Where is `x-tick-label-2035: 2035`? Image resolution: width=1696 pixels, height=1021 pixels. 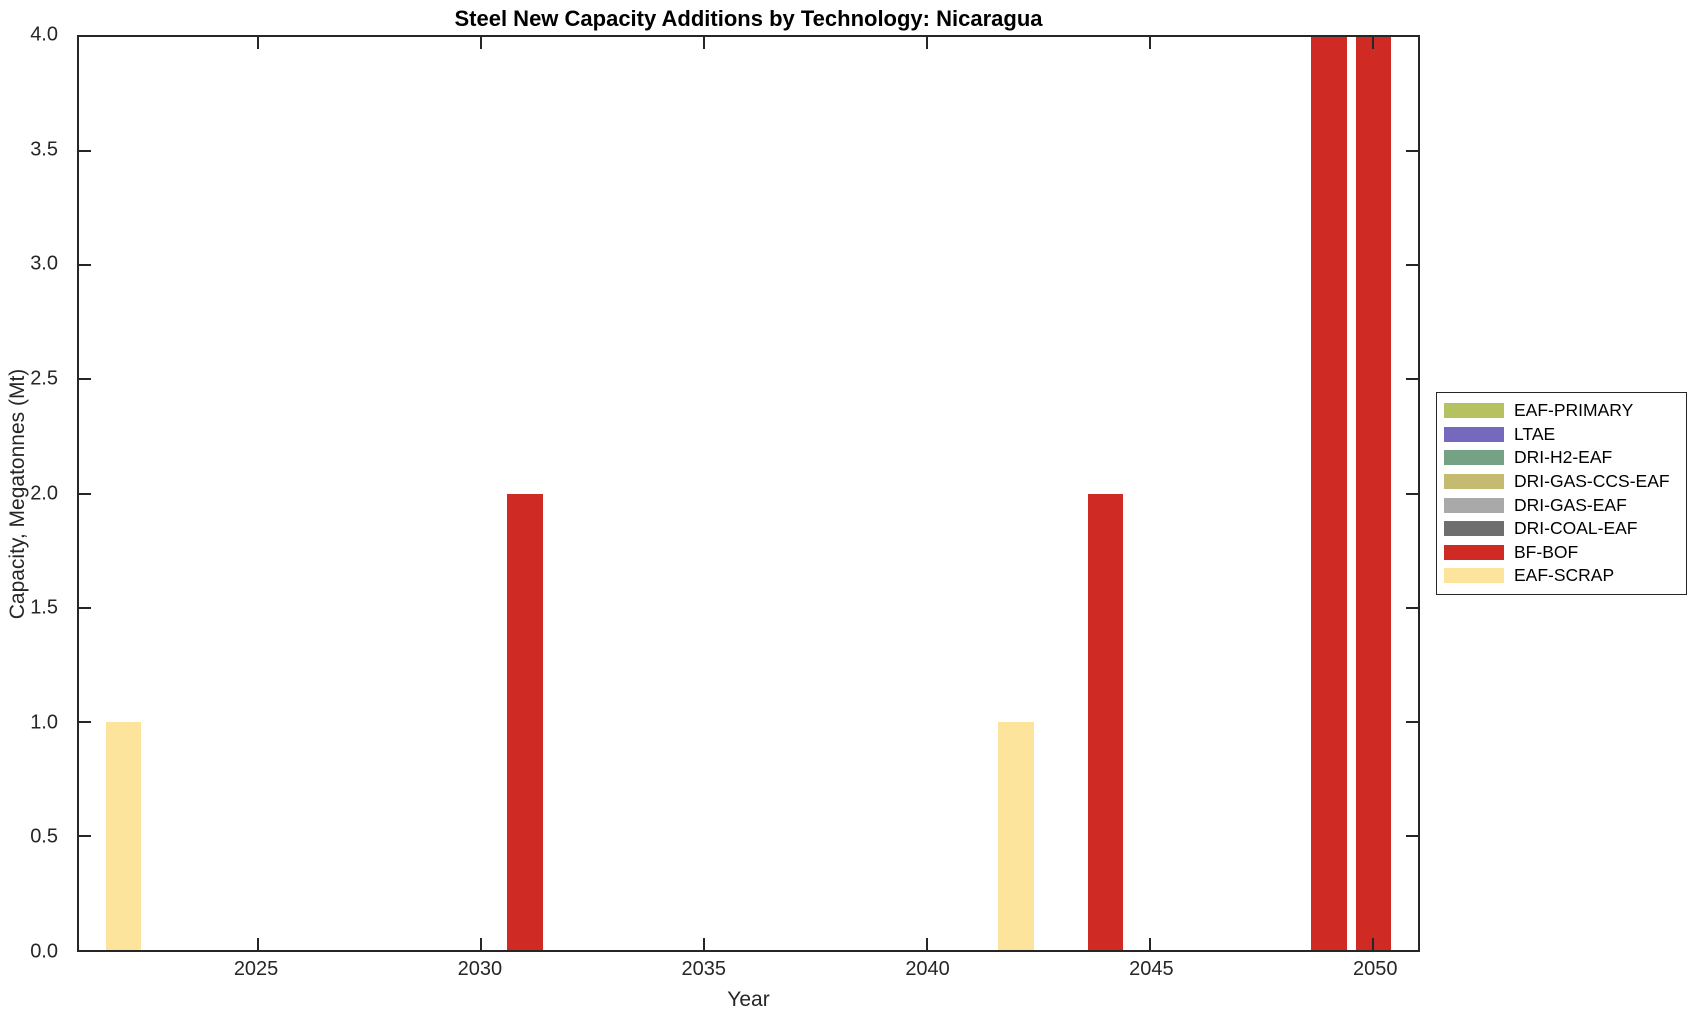 x-tick-label-2035: 2035 is located at coordinates (703, 969).